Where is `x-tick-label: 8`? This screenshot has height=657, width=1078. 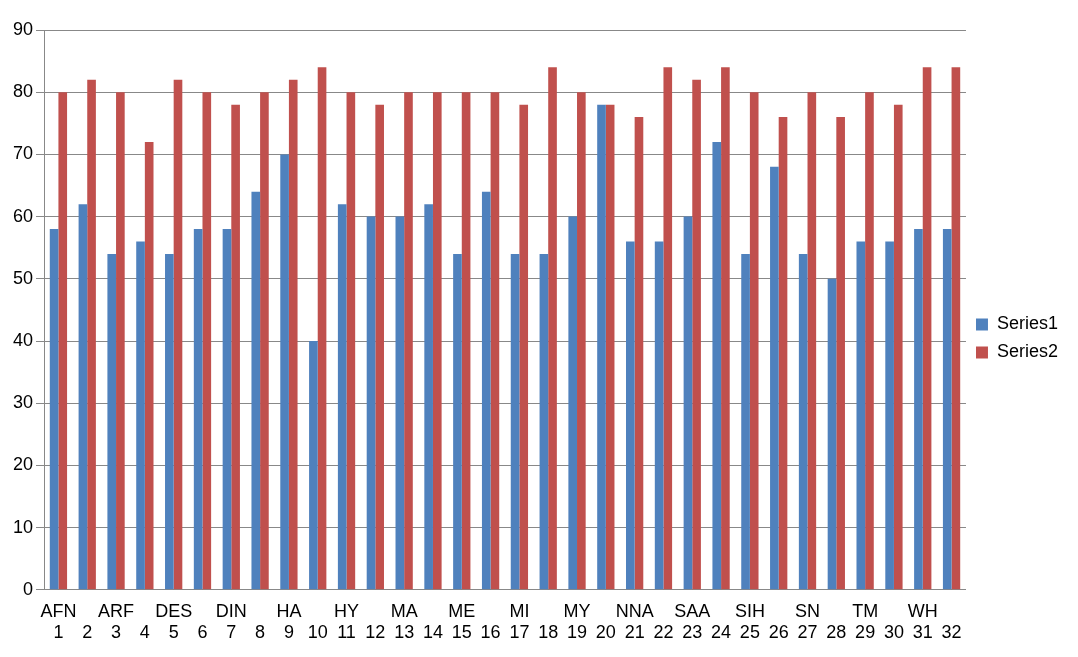 x-tick-label: 8 is located at coordinates (260, 632).